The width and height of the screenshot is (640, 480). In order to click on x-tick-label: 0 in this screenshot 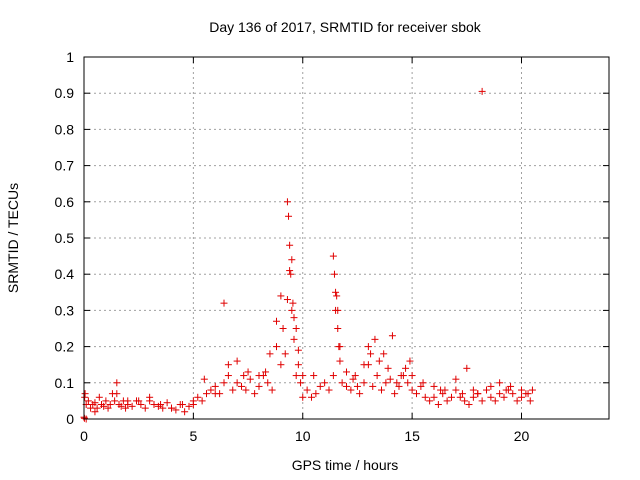, I will do `click(84, 436)`.